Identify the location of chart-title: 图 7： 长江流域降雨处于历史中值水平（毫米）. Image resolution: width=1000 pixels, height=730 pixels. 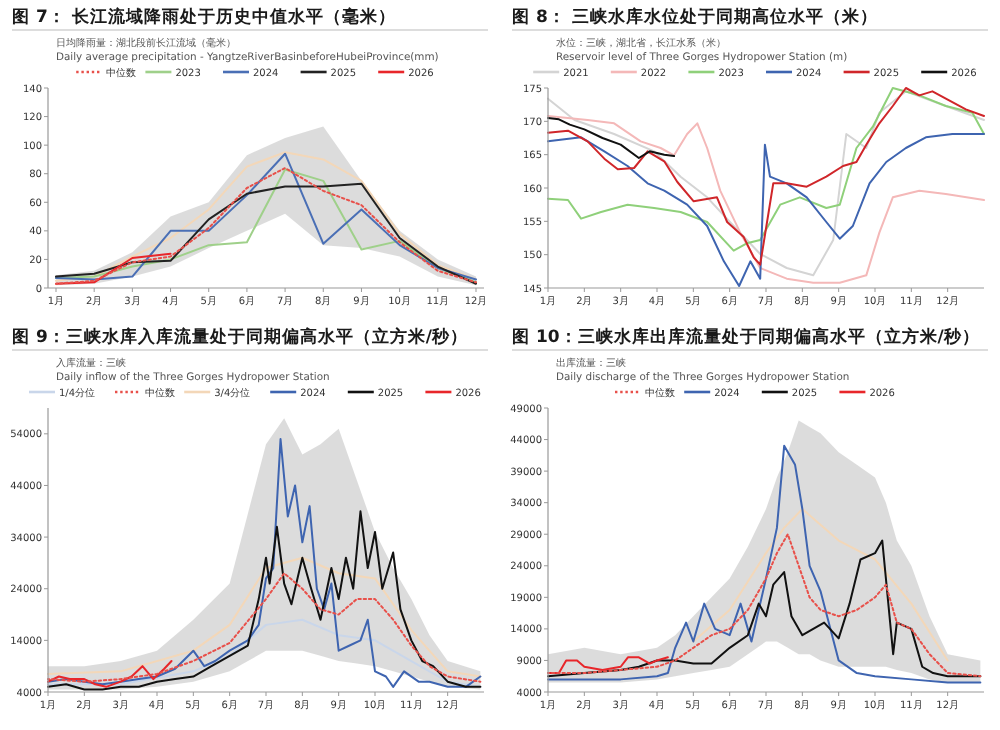
(204, 17).